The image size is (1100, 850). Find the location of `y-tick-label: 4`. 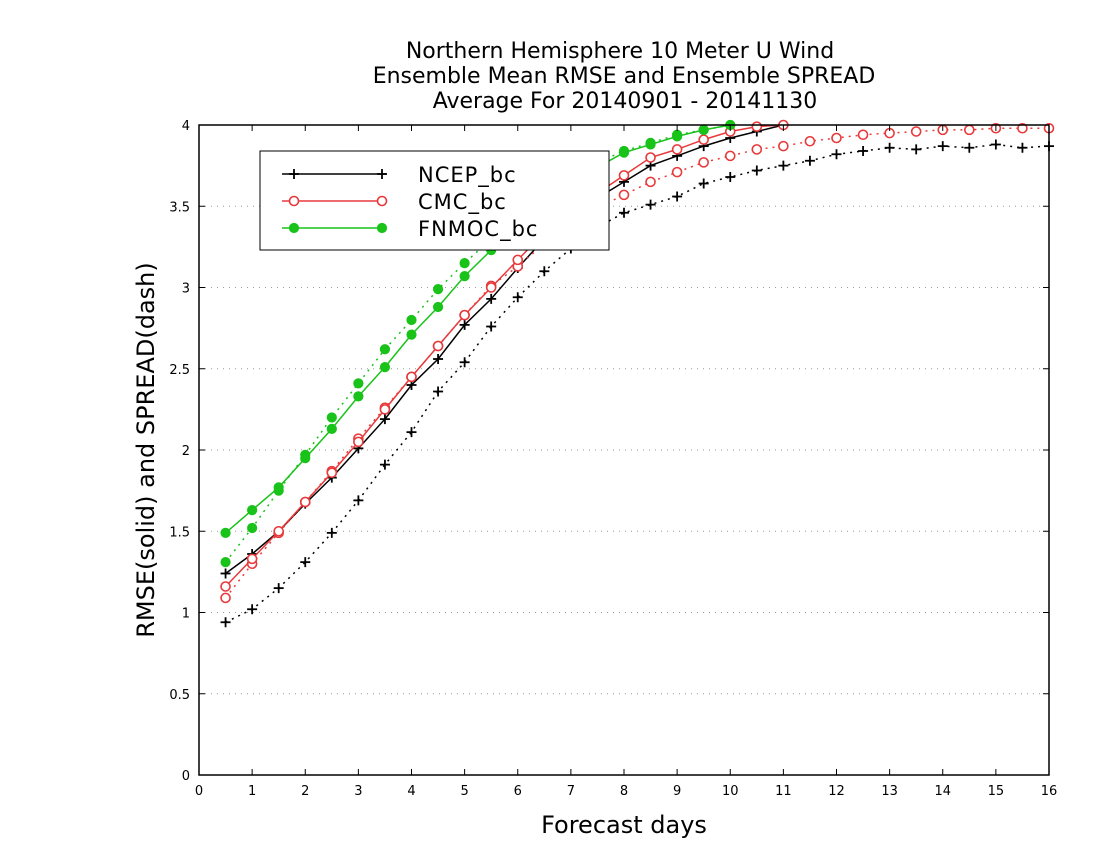

y-tick-label: 4 is located at coordinates (186, 126).